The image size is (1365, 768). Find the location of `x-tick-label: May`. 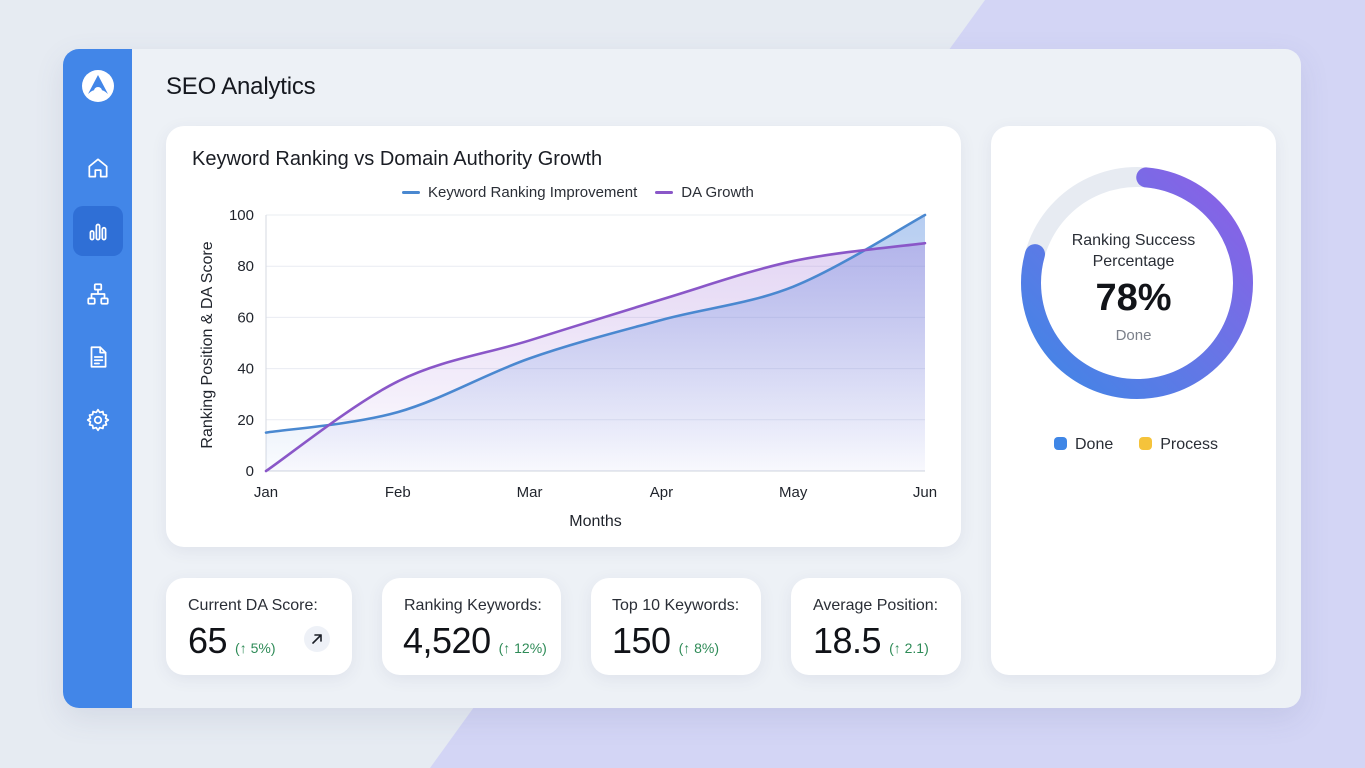

x-tick-label: May is located at coordinates (793, 492).